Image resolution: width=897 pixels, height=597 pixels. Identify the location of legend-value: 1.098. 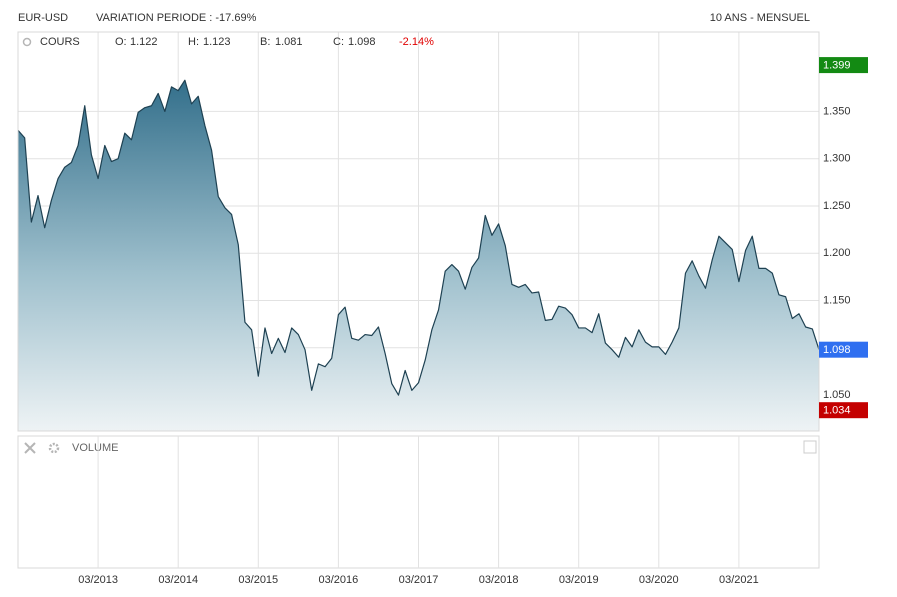
(362, 42).